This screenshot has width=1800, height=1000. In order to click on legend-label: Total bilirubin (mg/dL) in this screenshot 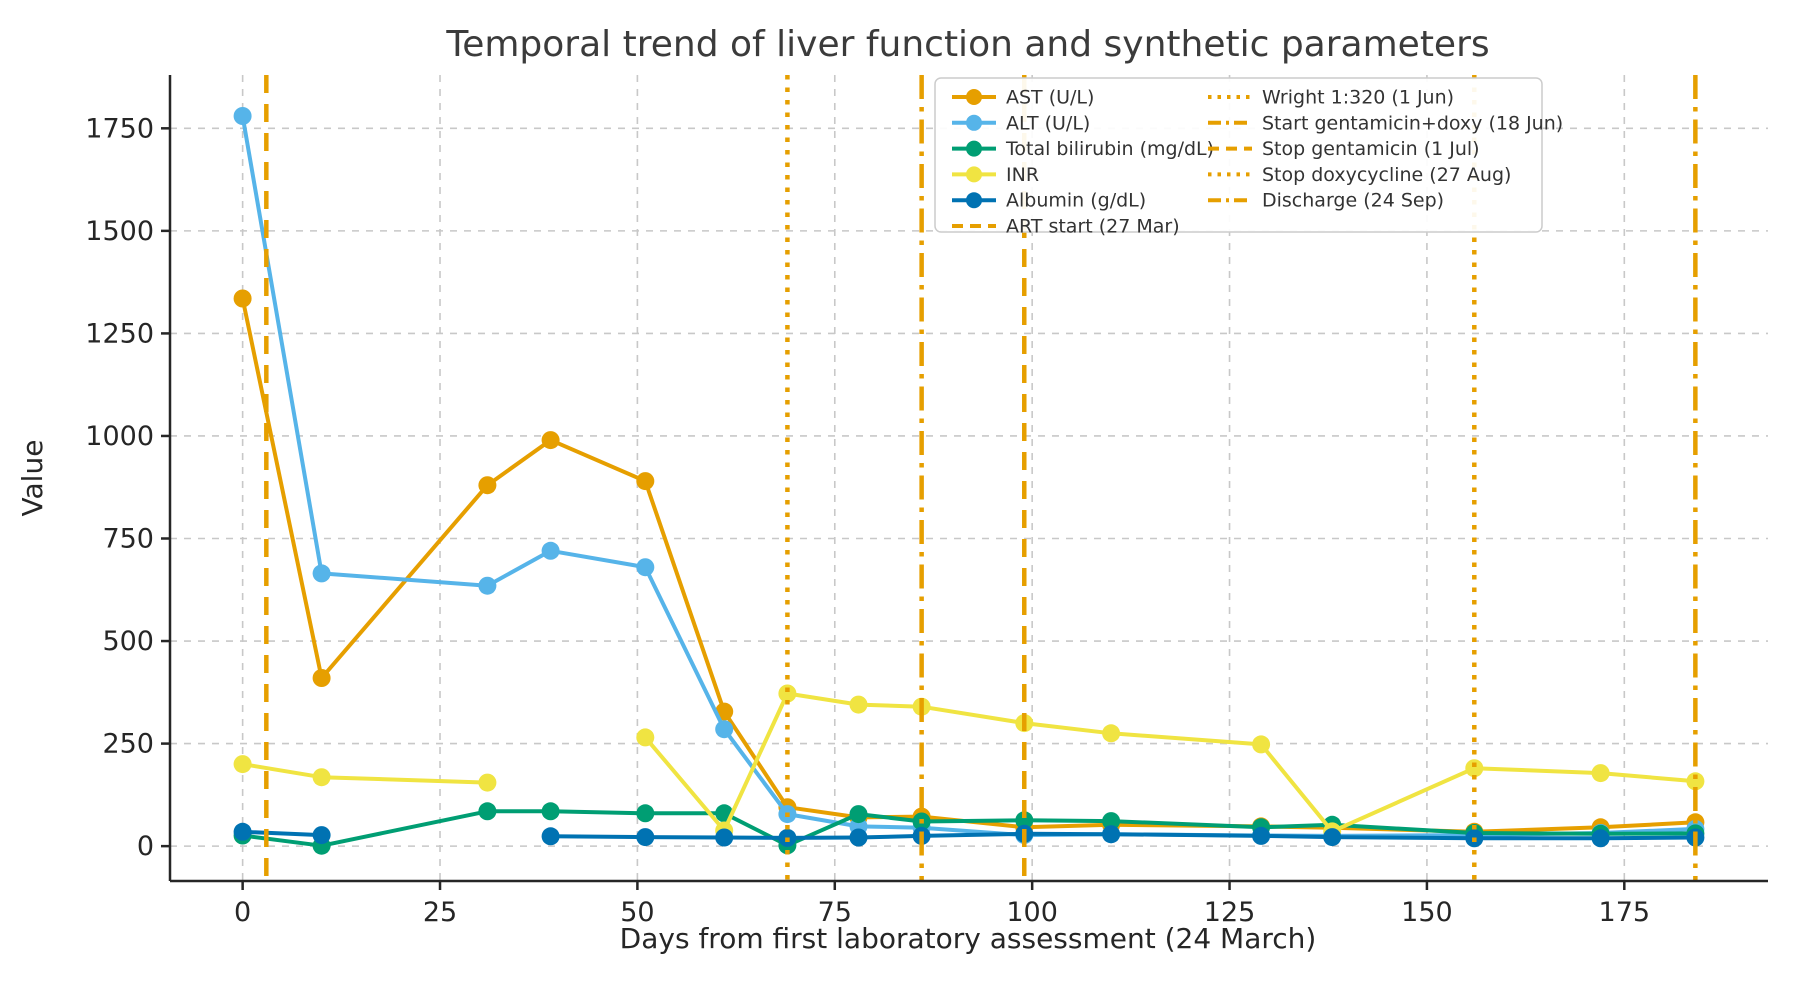, I will do `click(1109, 149)`.